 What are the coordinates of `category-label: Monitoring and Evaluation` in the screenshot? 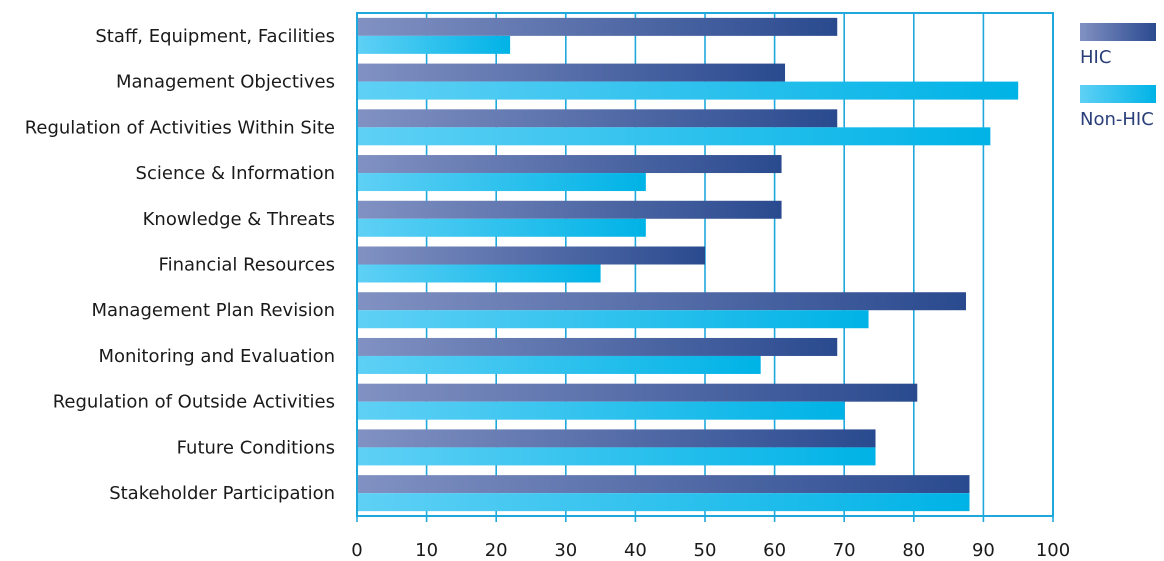 It's located at (216, 356).